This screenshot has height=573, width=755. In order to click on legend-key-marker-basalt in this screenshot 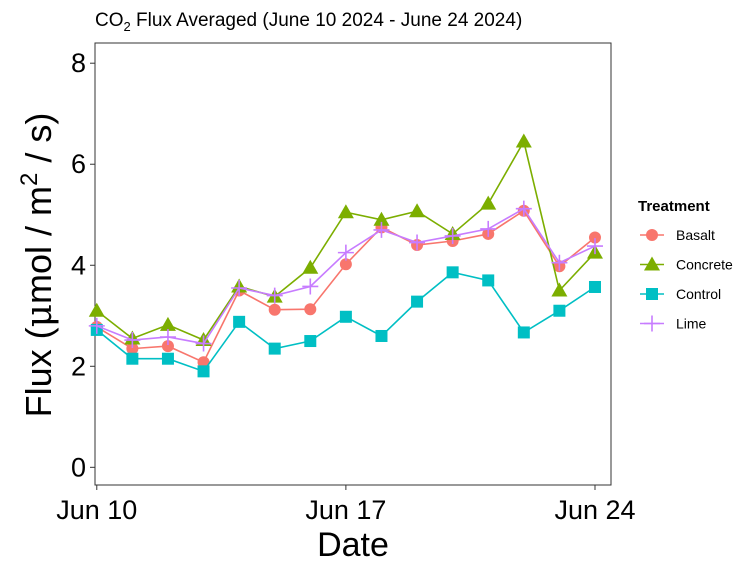, I will do `click(652, 235)`.